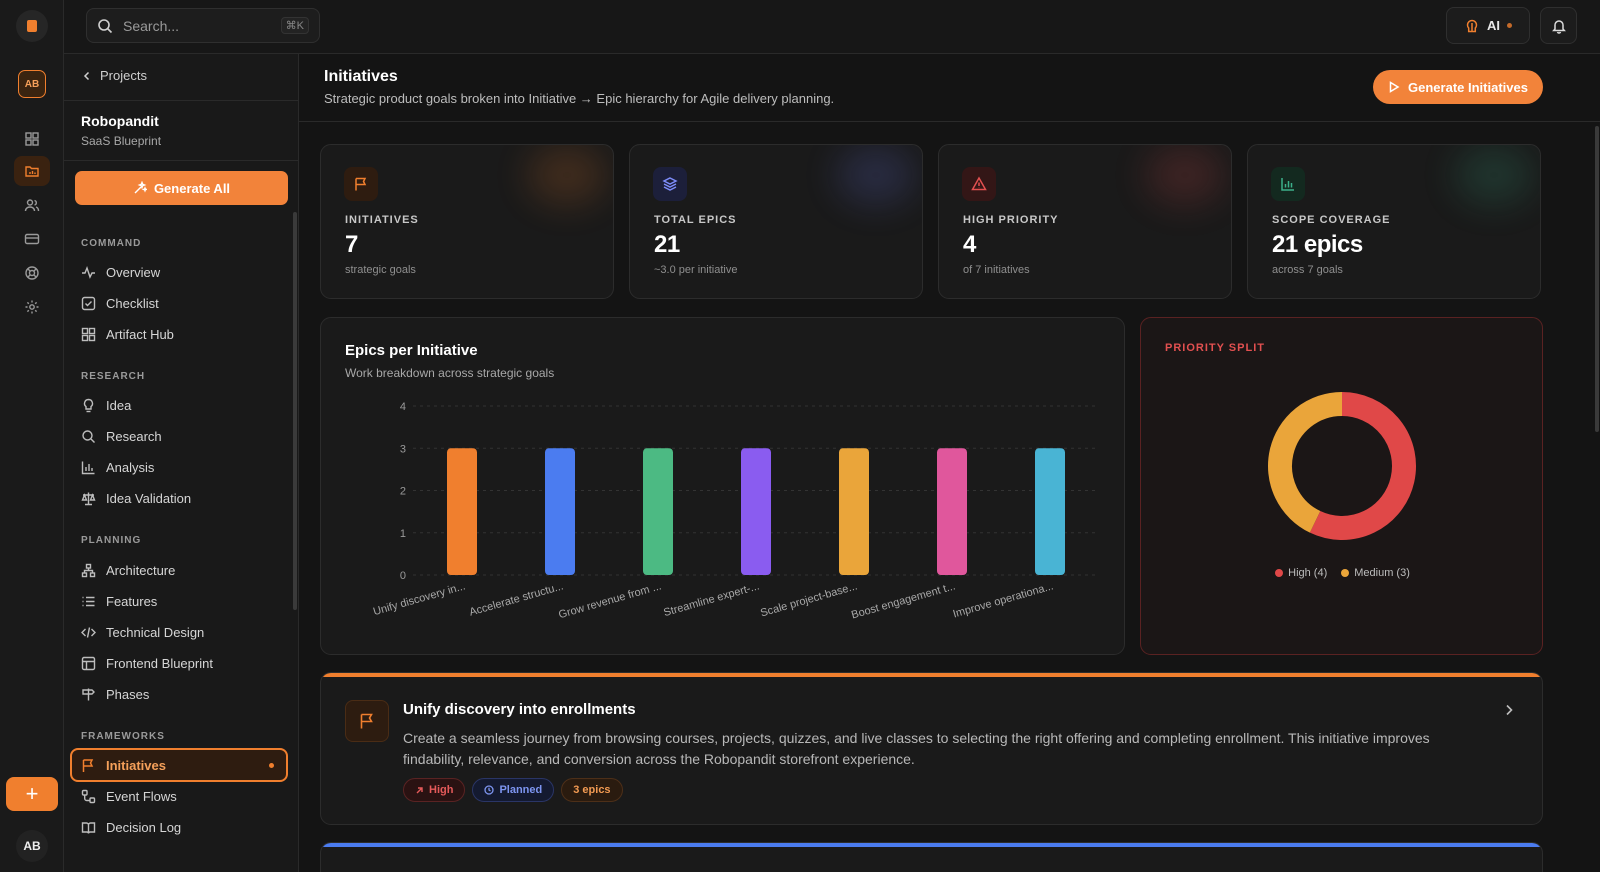  What do you see at coordinates (32, 84) in the screenshot?
I see `workspace-avatar: AB` at bounding box center [32, 84].